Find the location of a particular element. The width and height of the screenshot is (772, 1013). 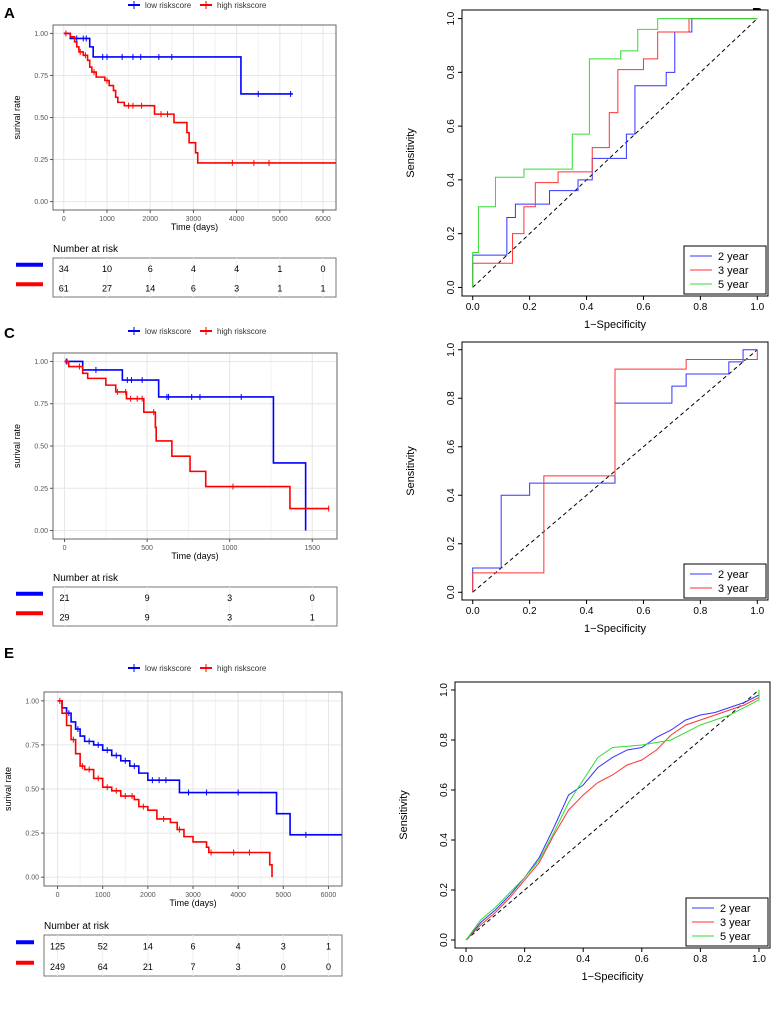

y-tick-label: 0.00 is located at coordinates (41, 531).